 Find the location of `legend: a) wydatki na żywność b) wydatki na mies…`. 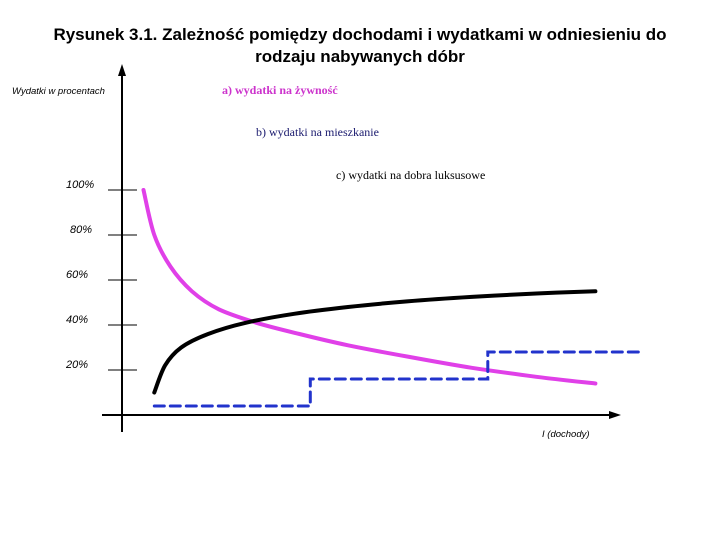

legend: a) wydatki na żywność b) wydatki na mies… is located at coordinates (353, 132).